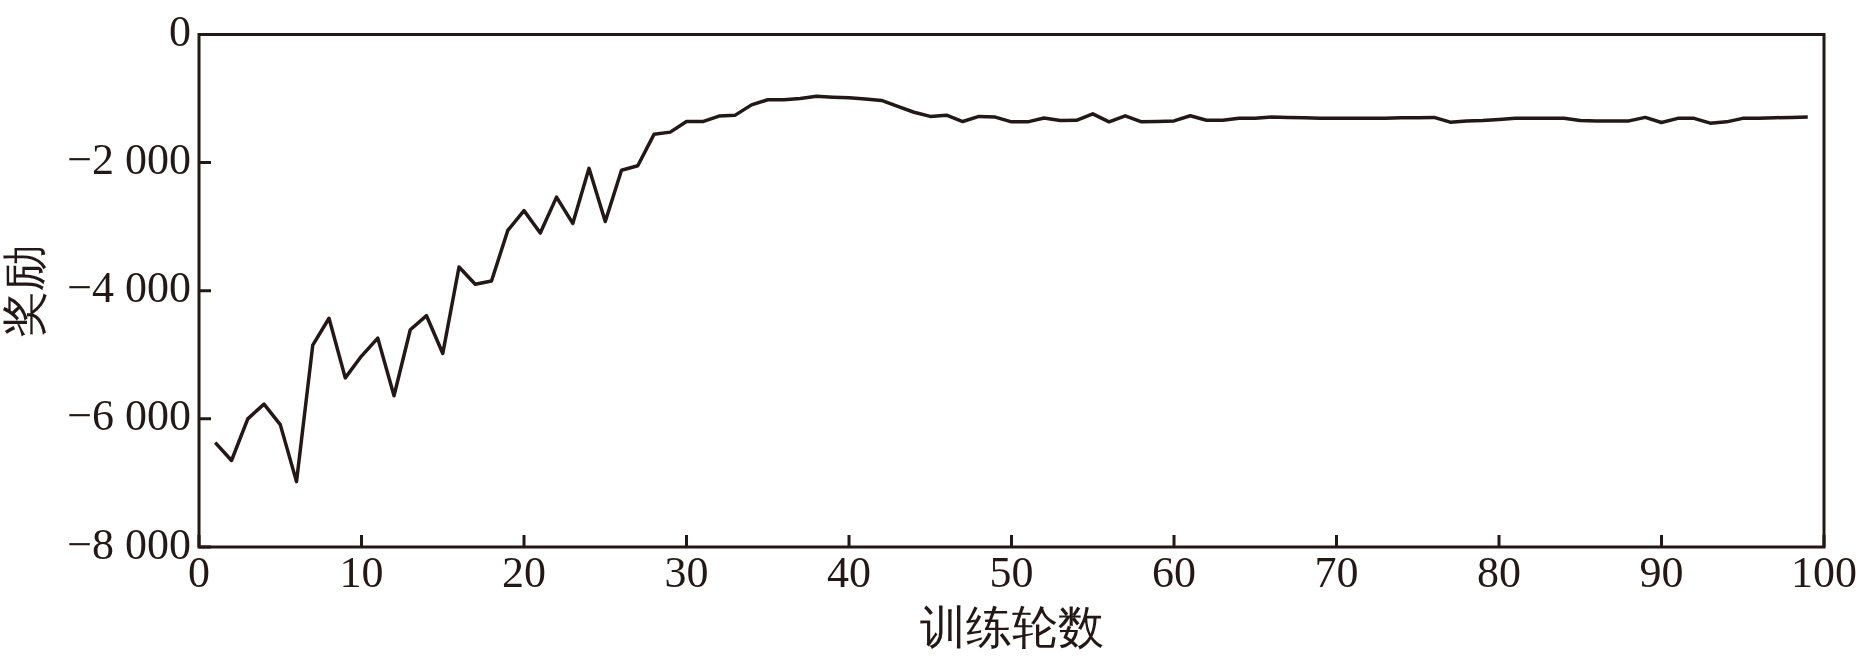 Image resolution: width=1869 pixels, height=659 pixels. Describe the element at coordinates (1661, 572) in the screenshot. I see `x-tick-label: 90` at that location.